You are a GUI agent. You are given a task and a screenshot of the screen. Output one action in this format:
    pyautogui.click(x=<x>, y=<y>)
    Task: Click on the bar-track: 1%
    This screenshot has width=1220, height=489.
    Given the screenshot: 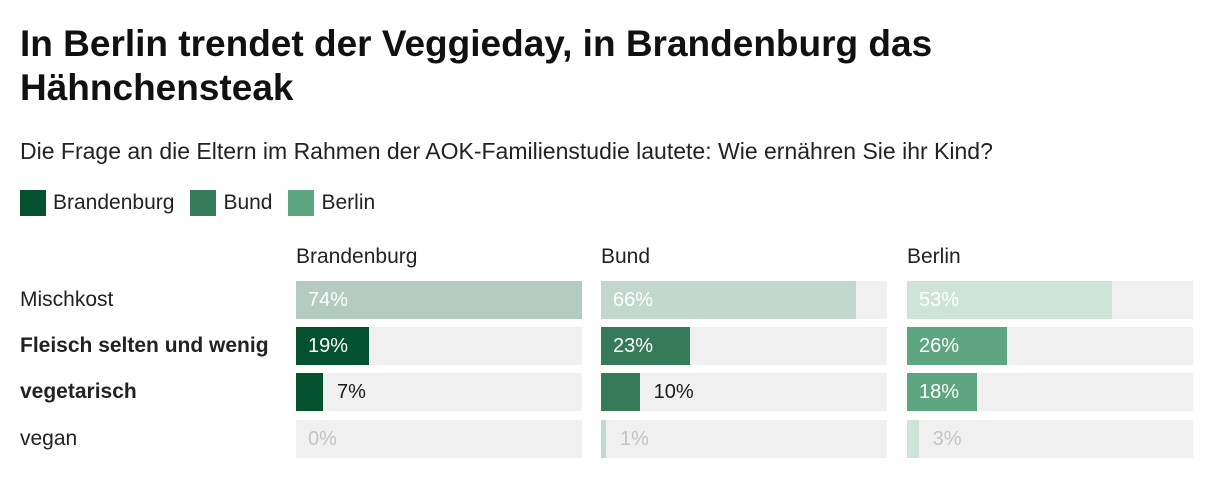 What is the action you would take?
    pyautogui.click(x=744, y=439)
    